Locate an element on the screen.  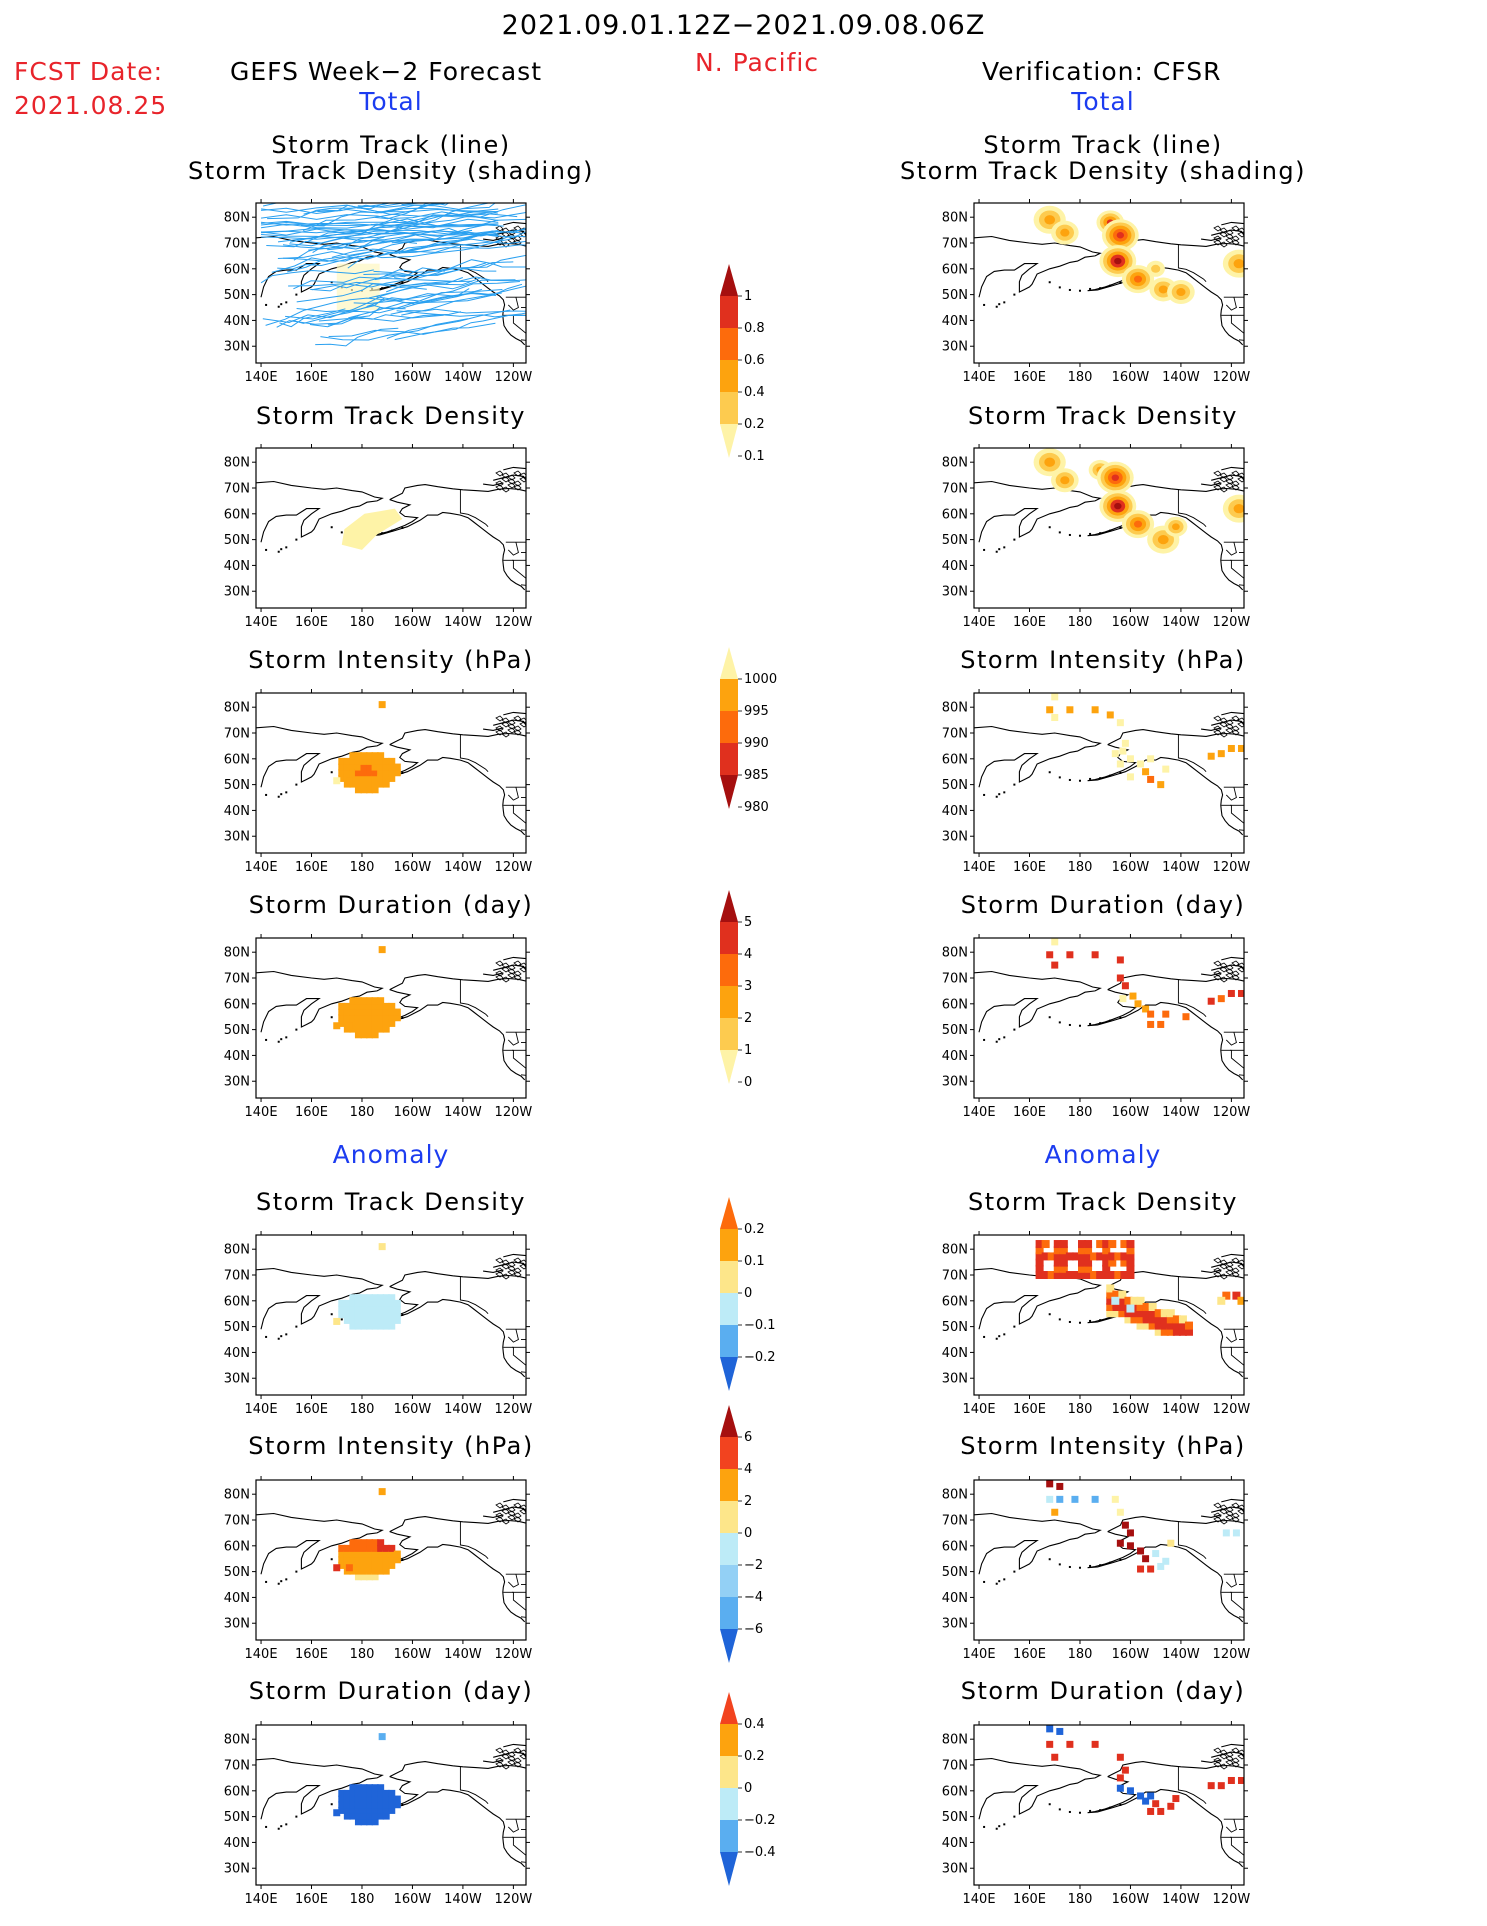
period-title: 2021.09.01.12Z−2021.09.08.06Z is located at coordinates (743, 25).